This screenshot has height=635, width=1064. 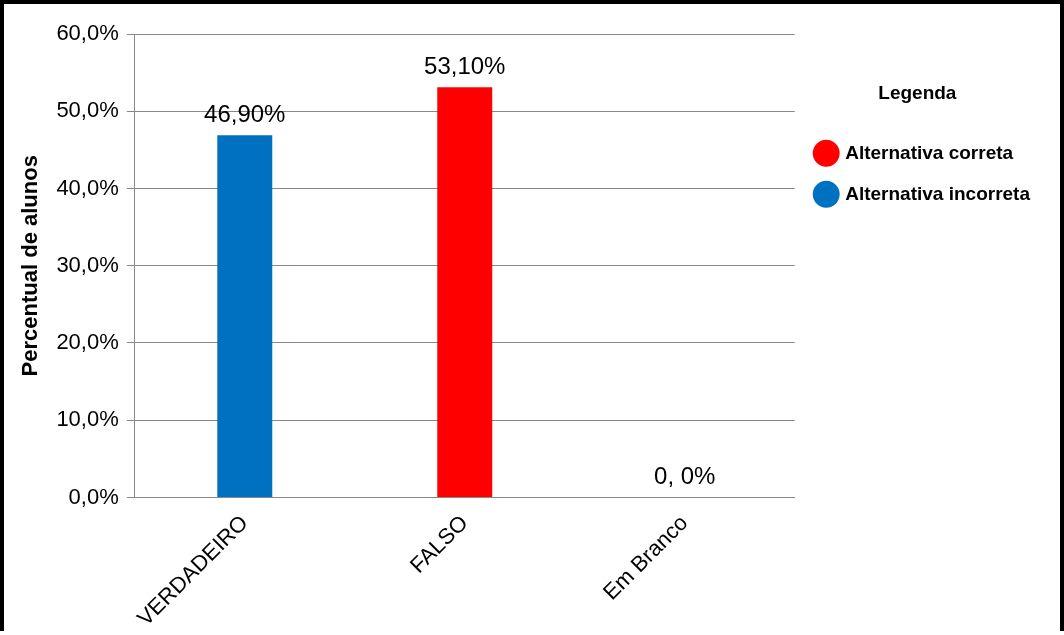 What do you see at coordinates (30, 266) in the screenshot?
I see `y-axis-title: Percentual de alunos` at bounding box center [30, 266].